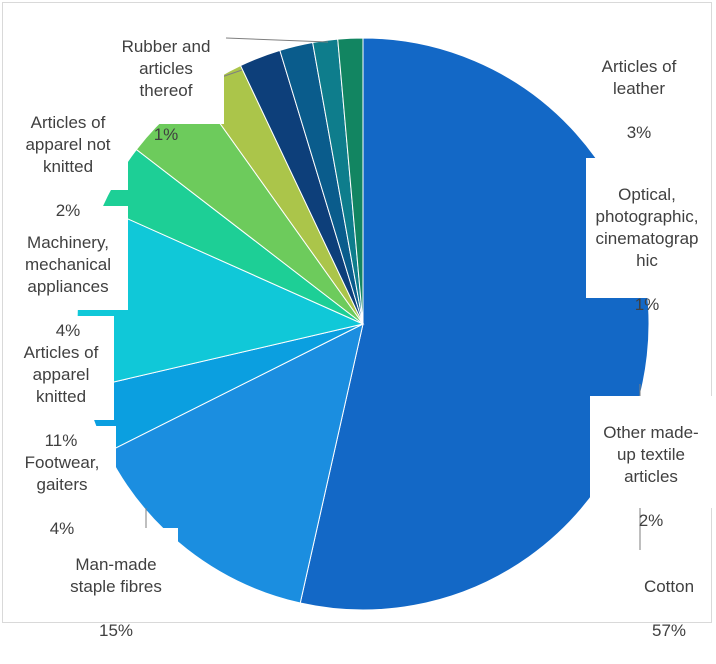 This screenshot has height=664, width=716. Describe the element at coordinates (68, 144) in the screenshot. I see `label-name: Articles of apparel not knitted` at that location.